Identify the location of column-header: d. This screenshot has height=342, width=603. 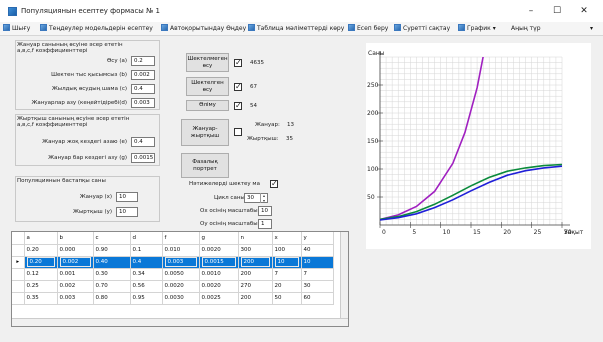
(146, 238).